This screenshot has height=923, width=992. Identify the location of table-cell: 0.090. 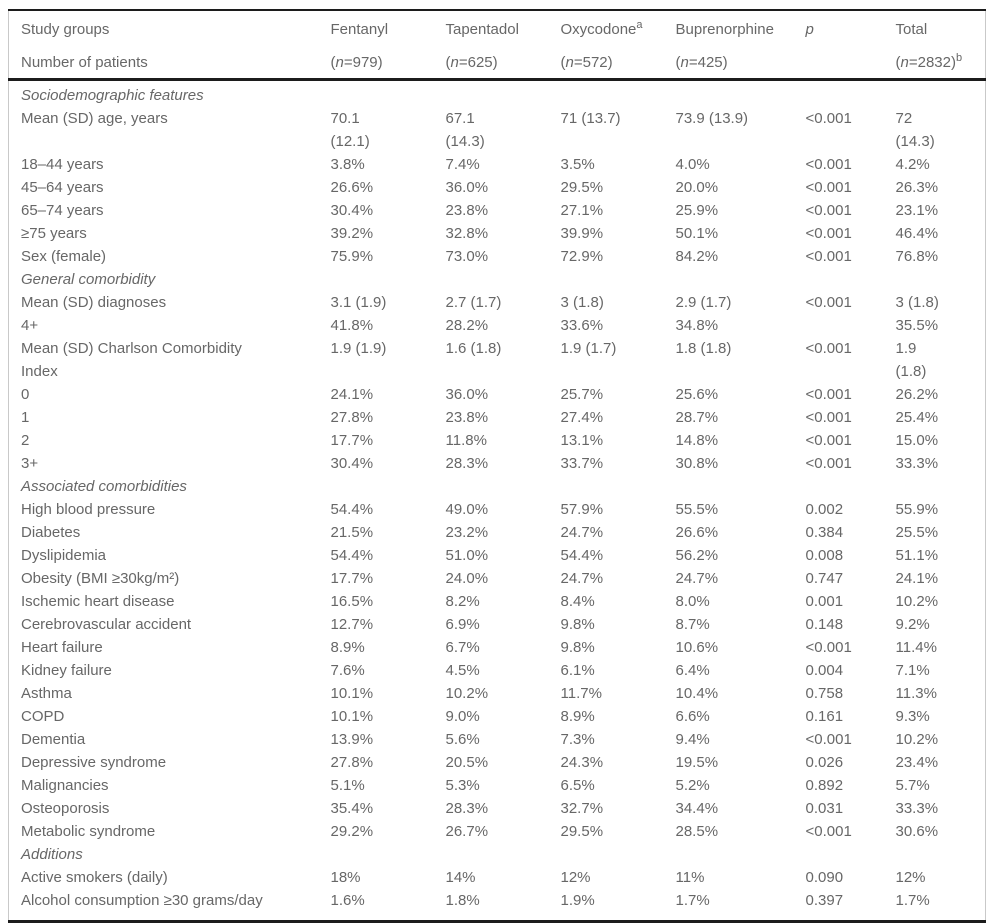
(824, 877).